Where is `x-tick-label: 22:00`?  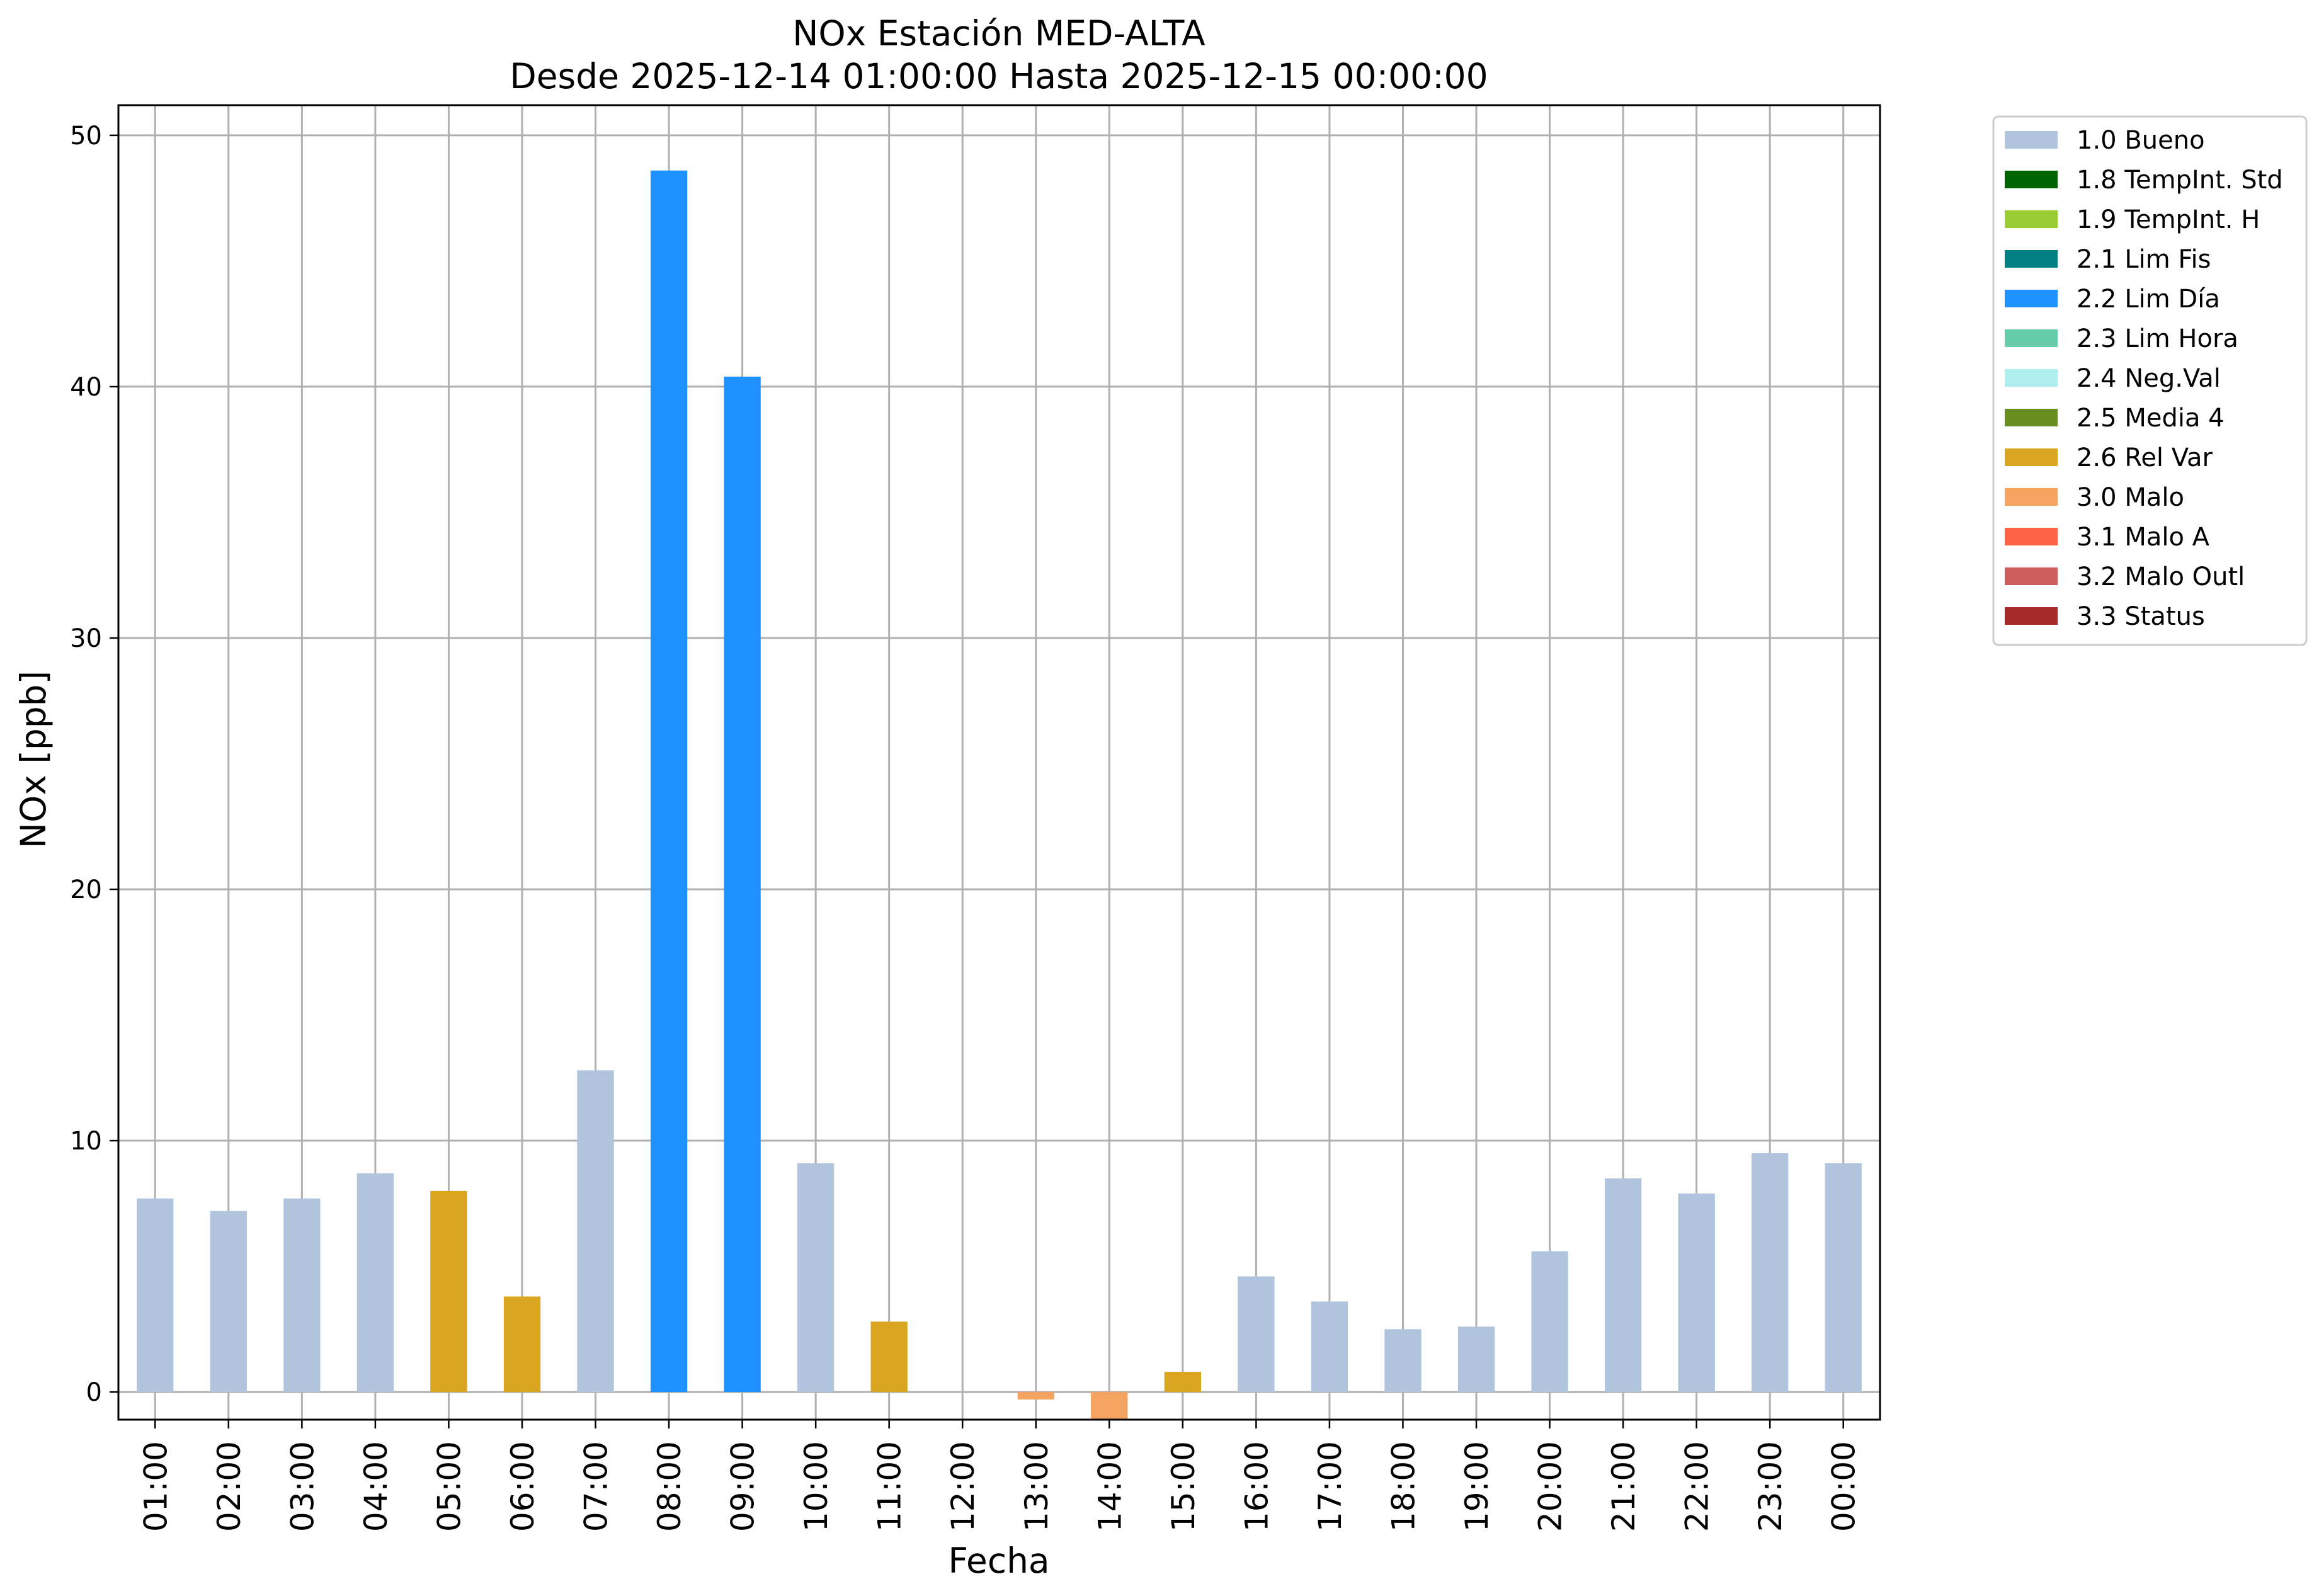 x-tick-label: 22:00 is located at coordinates (1697, 1486).